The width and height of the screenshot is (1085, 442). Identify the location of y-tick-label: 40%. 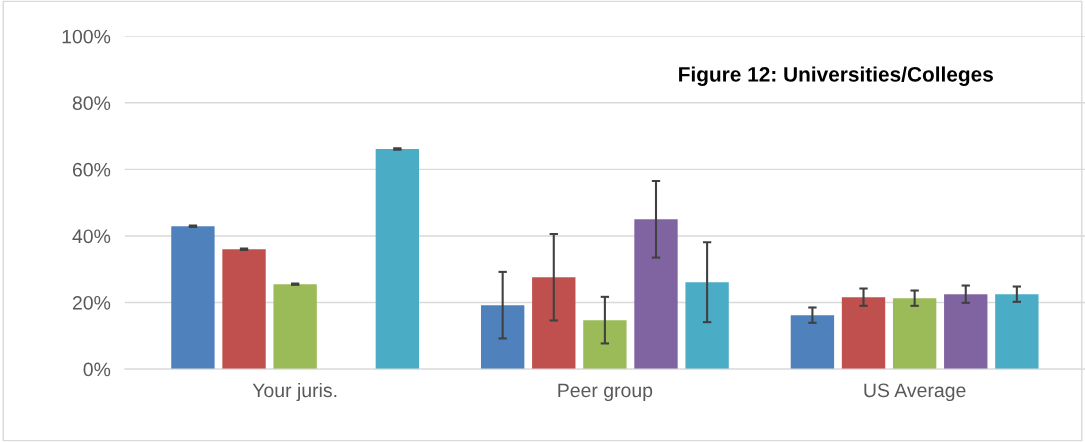
(91, 236).